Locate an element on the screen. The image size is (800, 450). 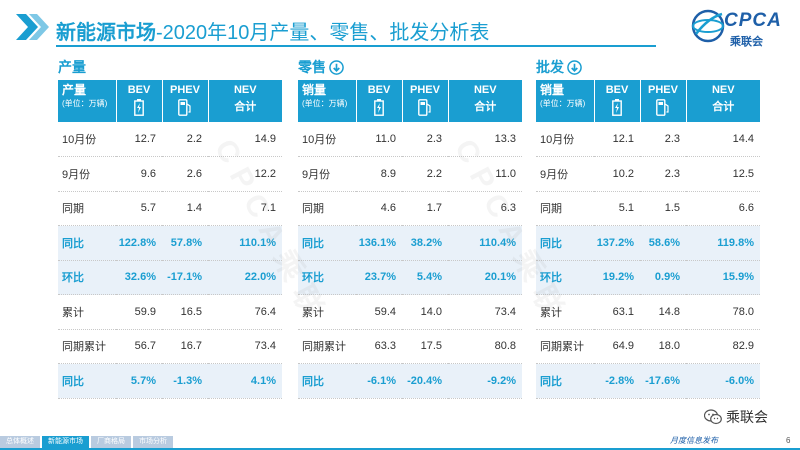
table-row-highlight: 环比 19.2% 0.9% 15.9% is located at coordinates (648, 277).